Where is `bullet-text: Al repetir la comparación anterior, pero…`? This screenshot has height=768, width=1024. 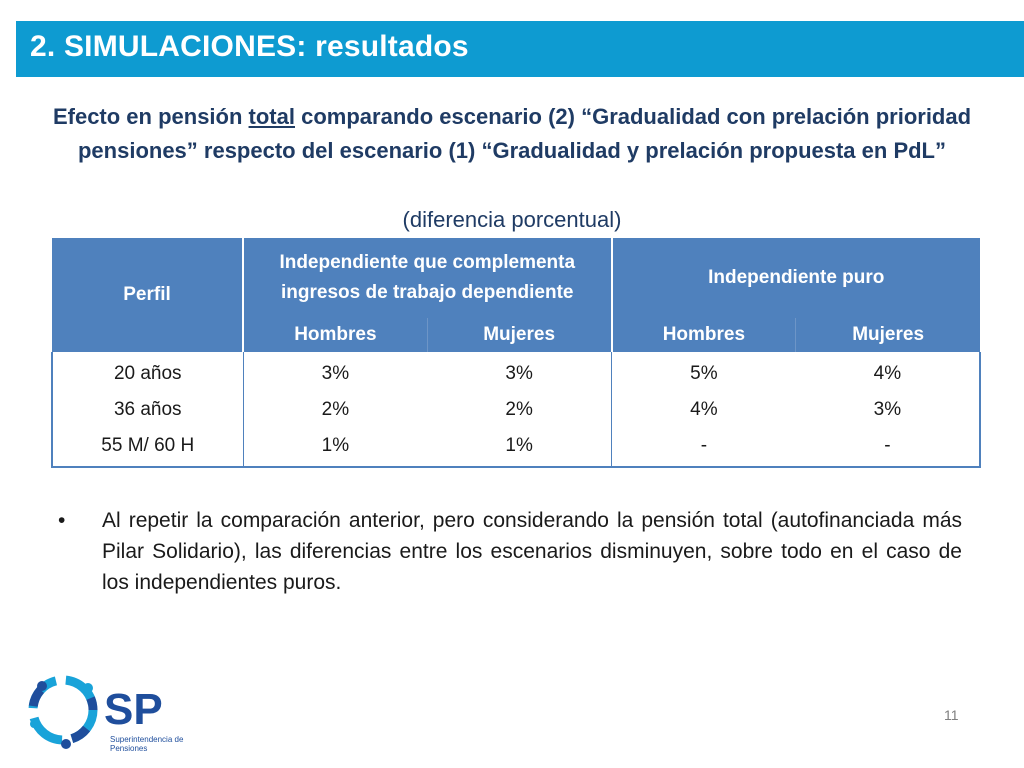
bullet-text: Al repetir la comparación anterior, pero… is located at coordinates (532, 551).